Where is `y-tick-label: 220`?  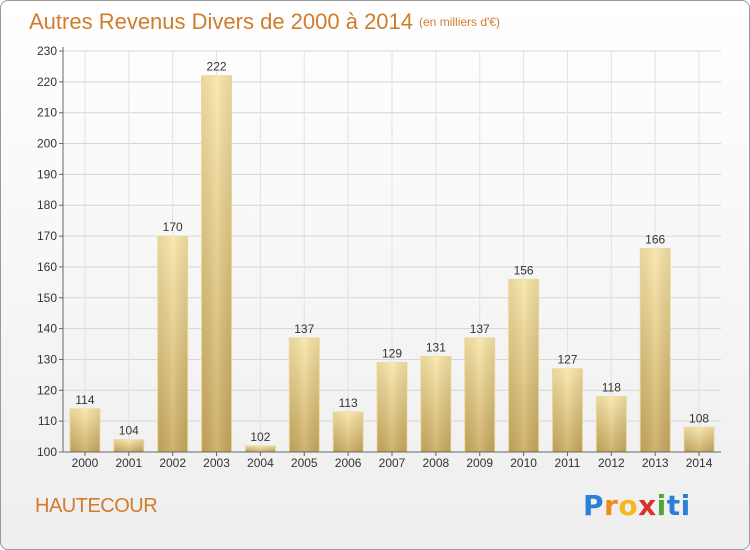 y-tick-label: 220 is located at coordinates (47, 82).